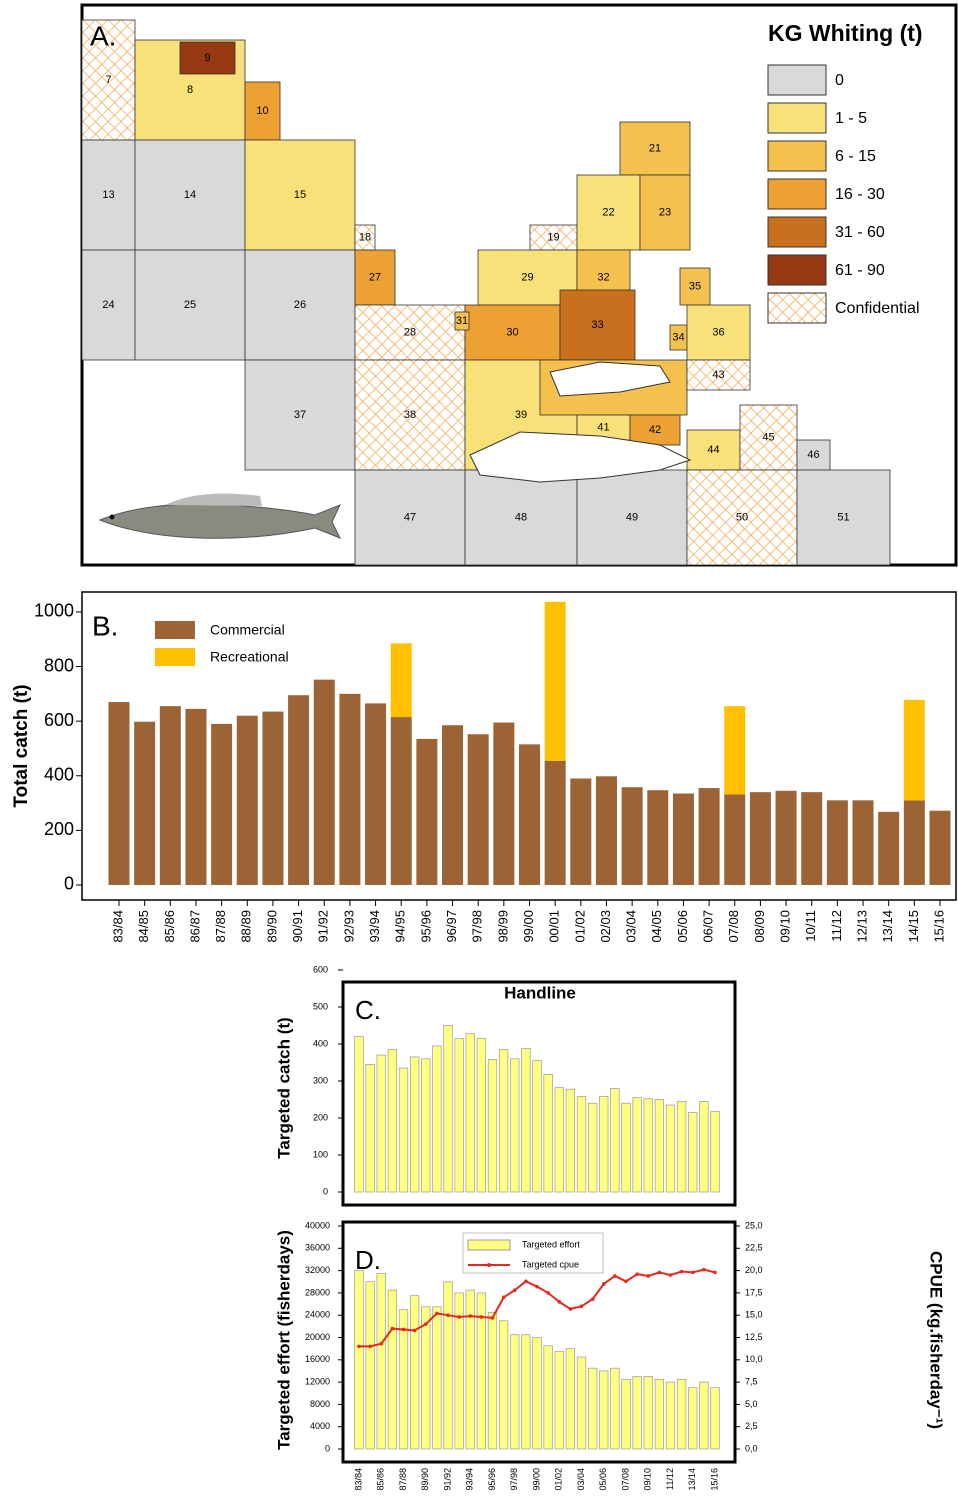 This screenshot has width=958, height=1499. I want to click on y2-tick-label: 17,5, so click(754, 1292).